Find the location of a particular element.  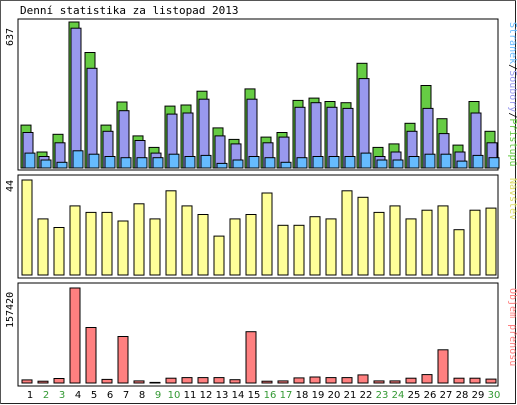

day-label-6: 6 is located at coordinates (110, 395).